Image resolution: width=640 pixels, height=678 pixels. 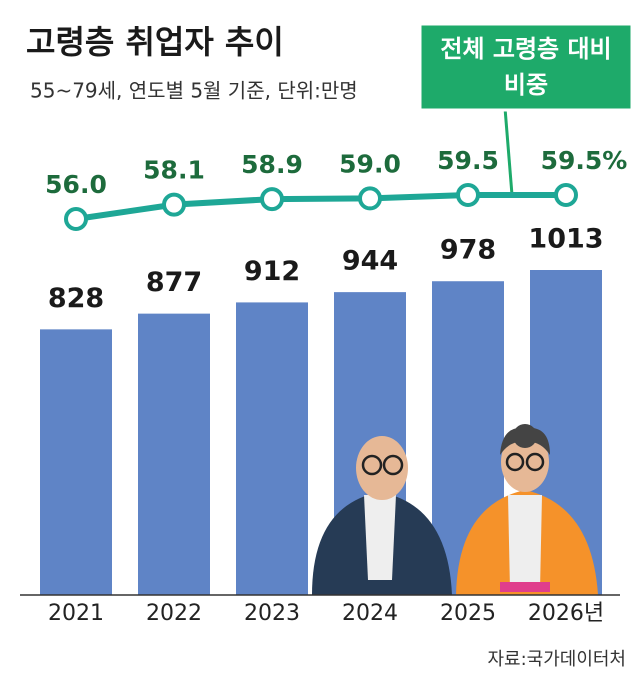 What do you see at coordinates (194, 91) in the screenshot?
I see `chart-subtitle: 55~79세, 연도별 5월 기준, 단위:만명` at bounding box center [194, 91].